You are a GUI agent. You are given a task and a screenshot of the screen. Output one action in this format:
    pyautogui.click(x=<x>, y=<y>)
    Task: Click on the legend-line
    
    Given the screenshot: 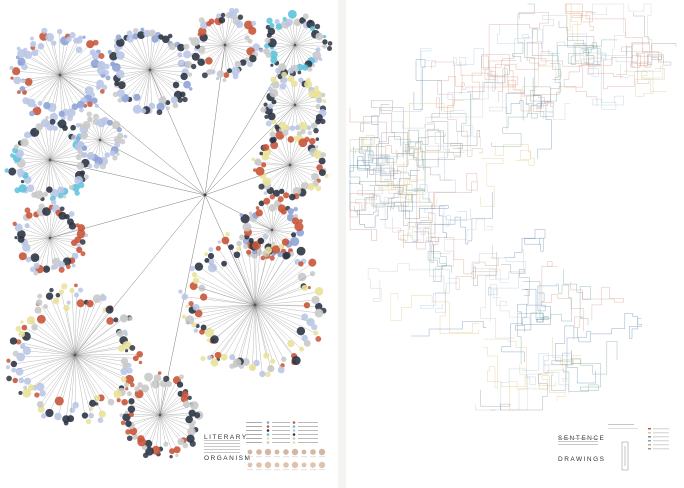 What is the action you would take?
    pyautogui.click(x=308, y=422)
    